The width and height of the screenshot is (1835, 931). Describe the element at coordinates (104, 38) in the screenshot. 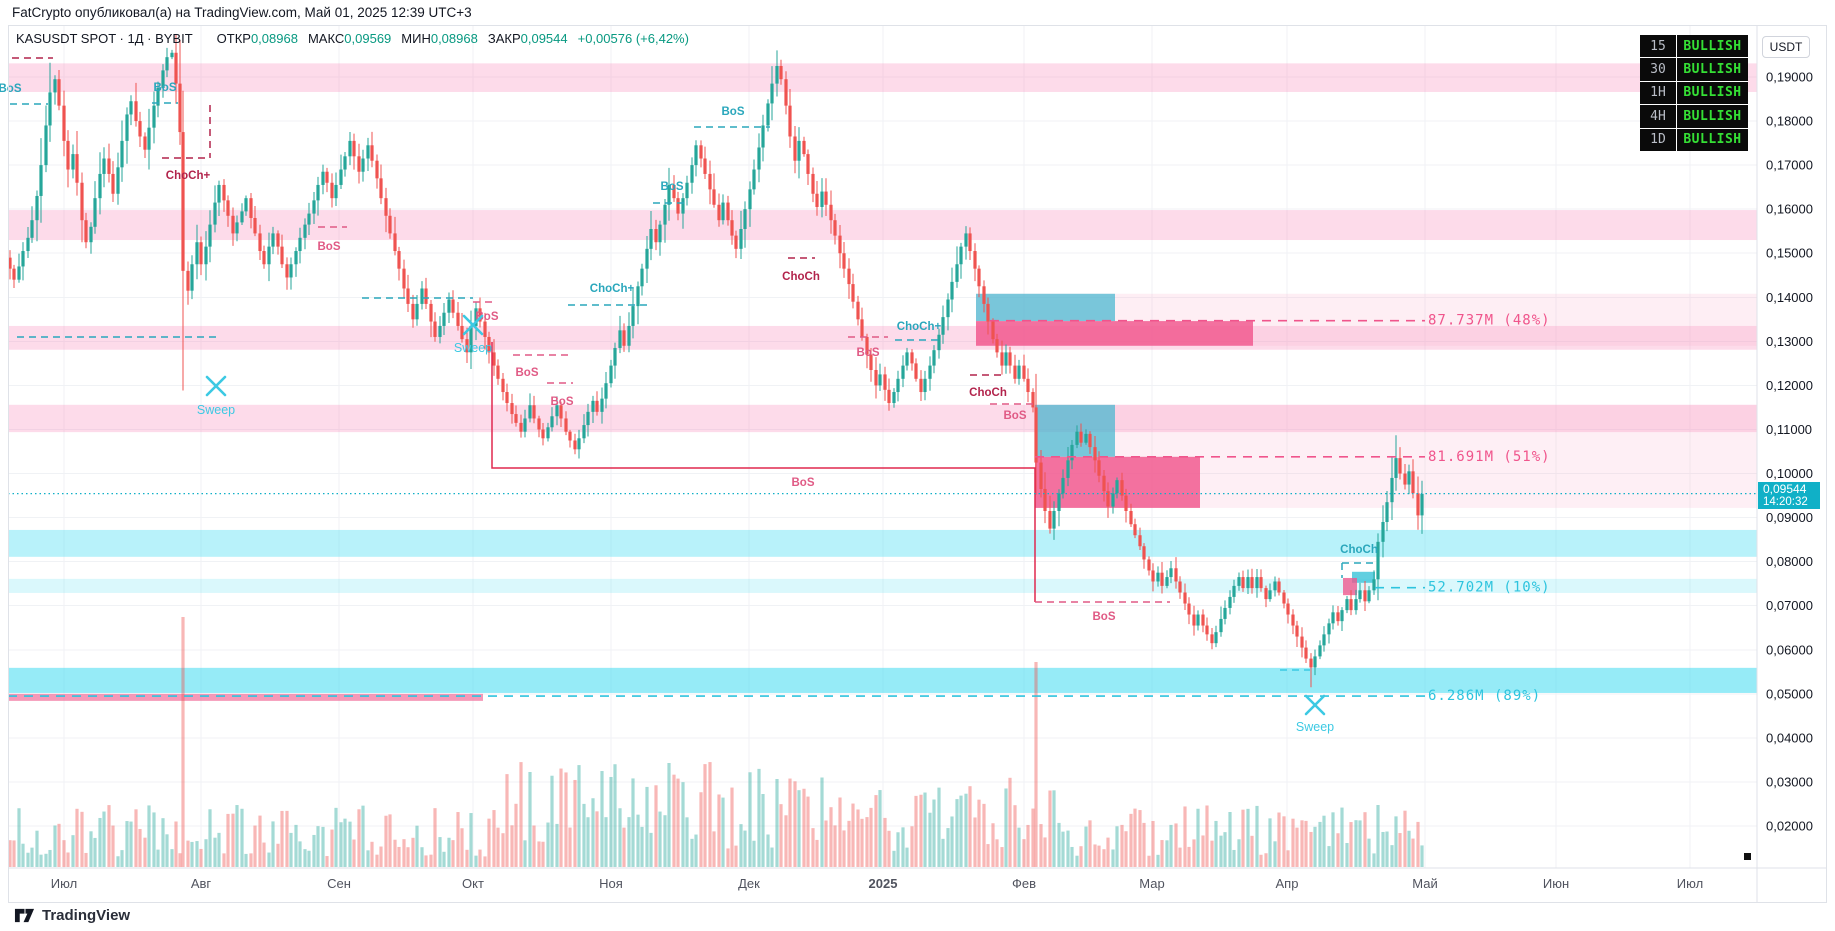

I see `symbol-title: KASUSDT SPOT · 1Д · BYBIT` at that location.